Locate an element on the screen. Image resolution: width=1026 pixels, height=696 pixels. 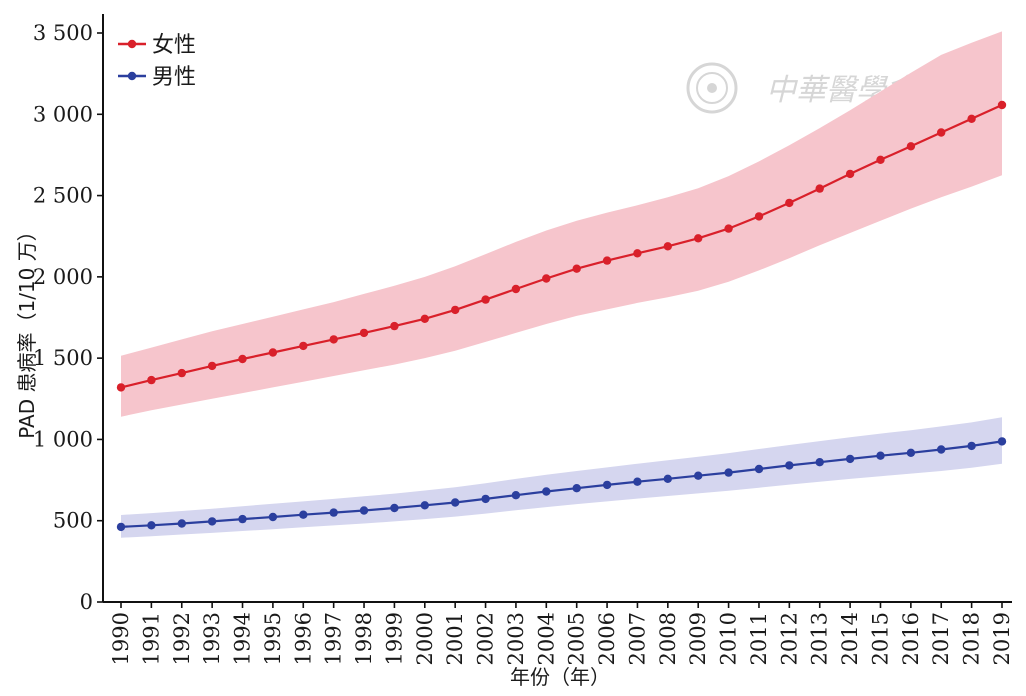
x-tick-label-2017: 2017 is located at coordinates (941, 638).